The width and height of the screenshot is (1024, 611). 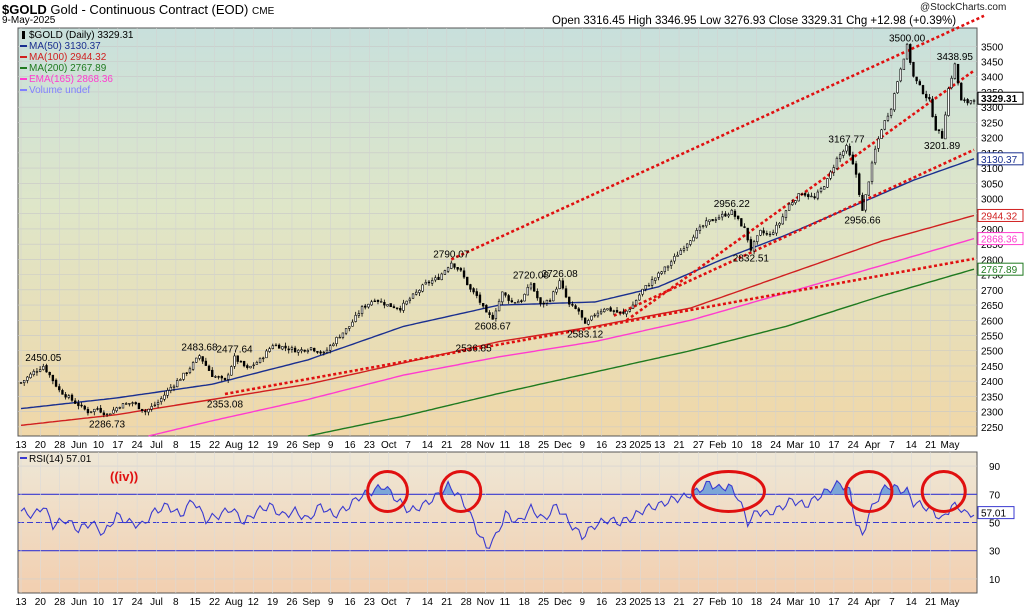 What do you see at coordinates (311, 602) in the screenshot?
I see `rsi-x-tick-label: Sep` at bounding box center [311, 602].